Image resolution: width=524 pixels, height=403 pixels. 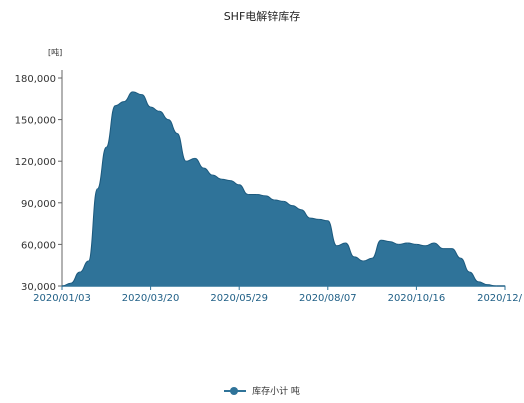 I want to click on y-axis-unit-label: [吨], so click(x=55, y=52).